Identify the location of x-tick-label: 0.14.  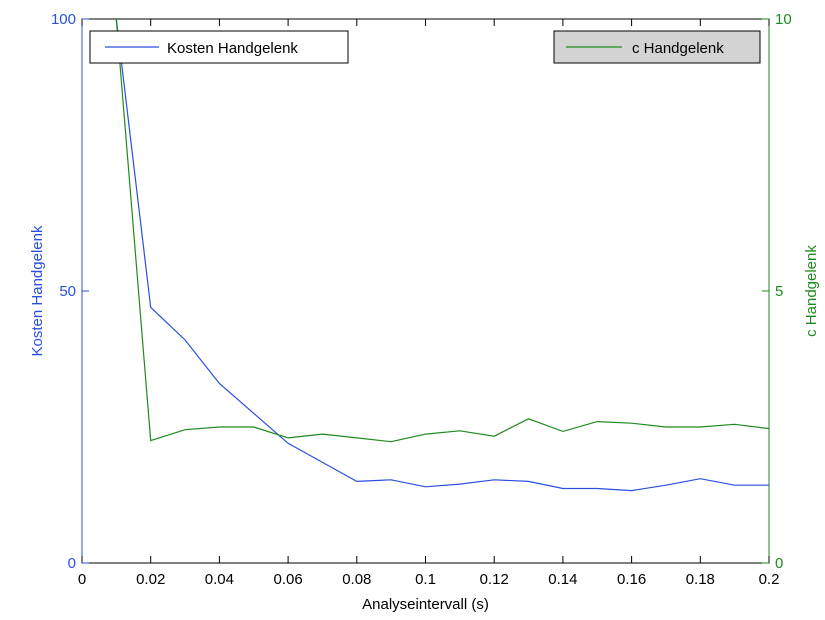
(562, 579).